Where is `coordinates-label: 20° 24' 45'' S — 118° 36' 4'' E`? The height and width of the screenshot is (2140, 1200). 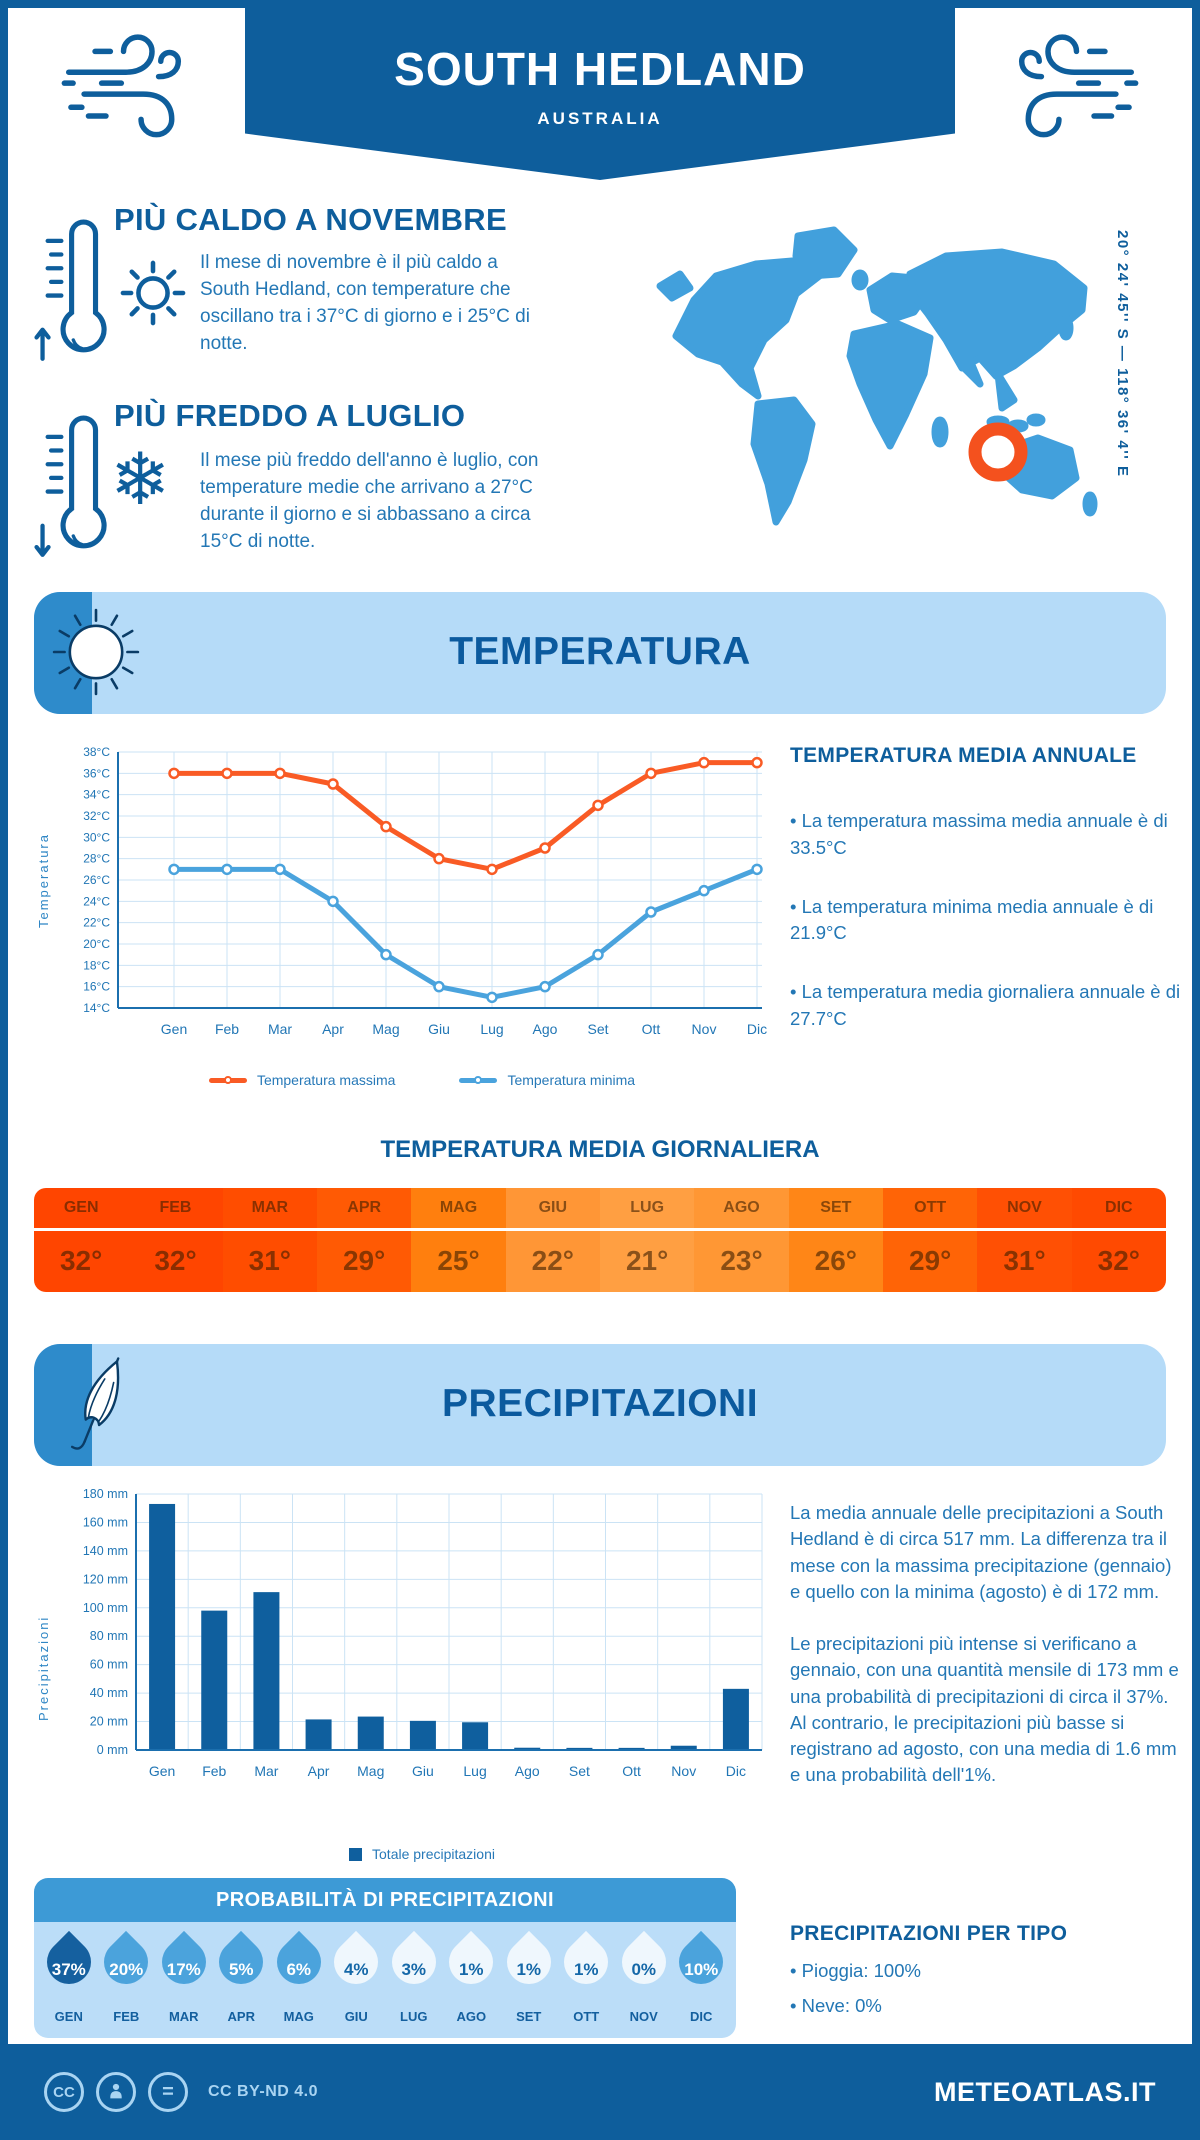
coordinates-label: 20° 24' 45'' S — 118° 36' 4'' E is located at coordinates (1122, 354).